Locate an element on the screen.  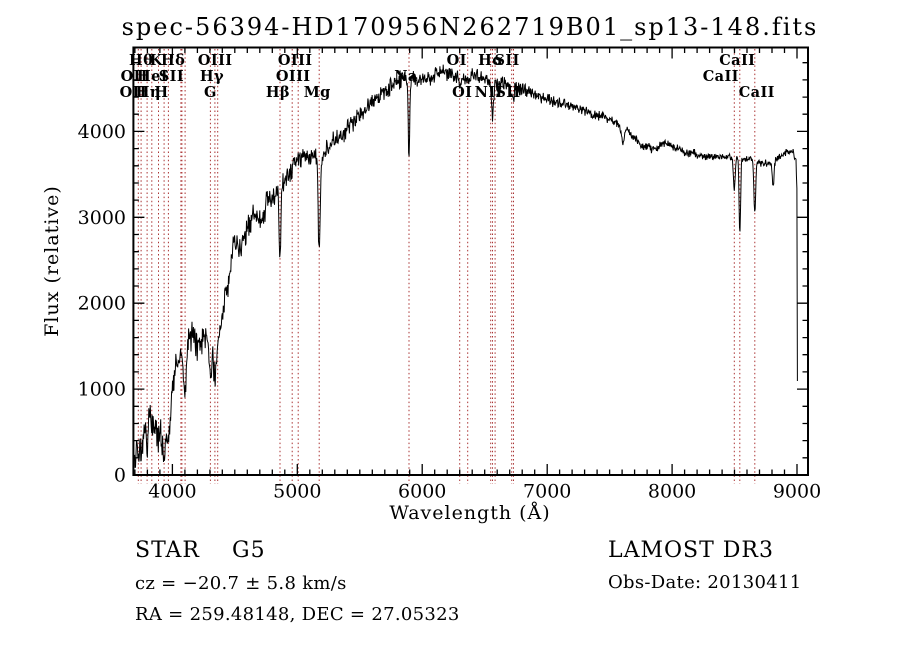
y-tick-label: 4000 is located at coordinates (102, 132).